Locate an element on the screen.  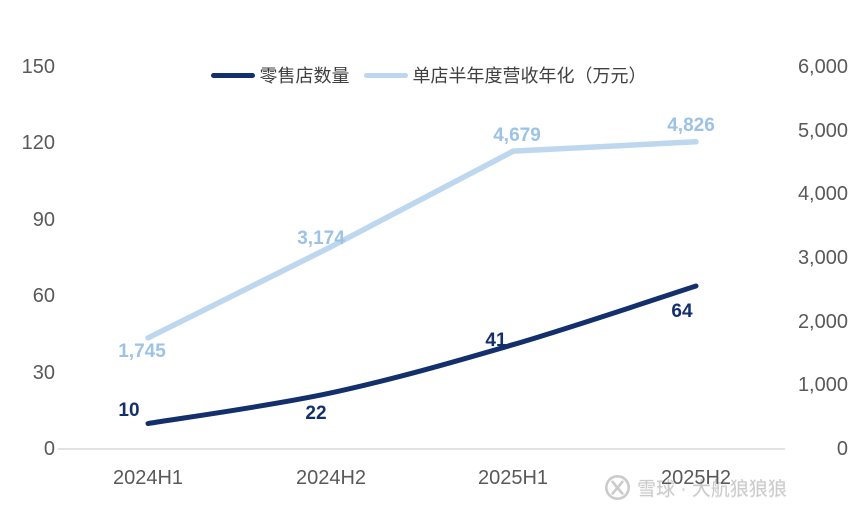
left-axis-tick: 150 is located at coordinates (38, 67).